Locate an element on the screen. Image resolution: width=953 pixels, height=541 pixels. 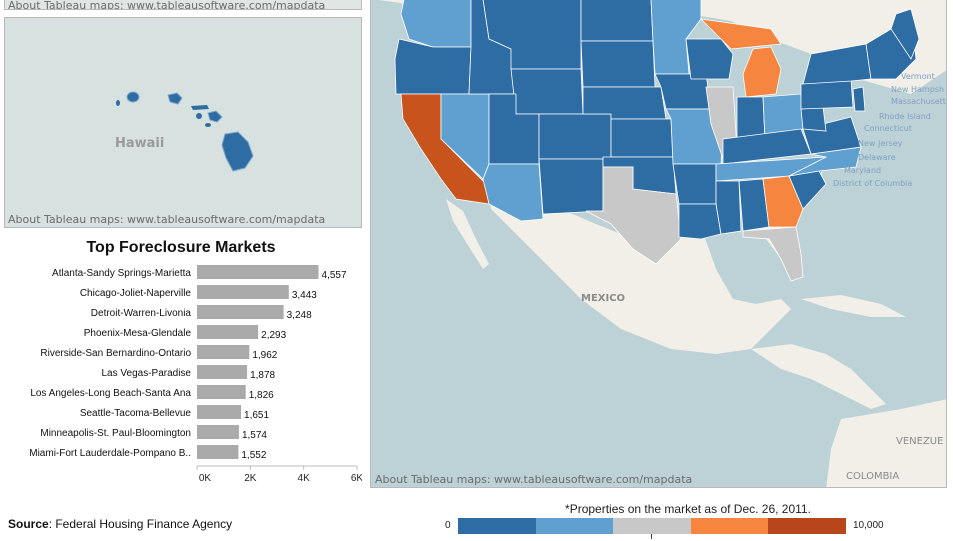
massachusetts-label: Massachusett is located at coordinates (918, 101).